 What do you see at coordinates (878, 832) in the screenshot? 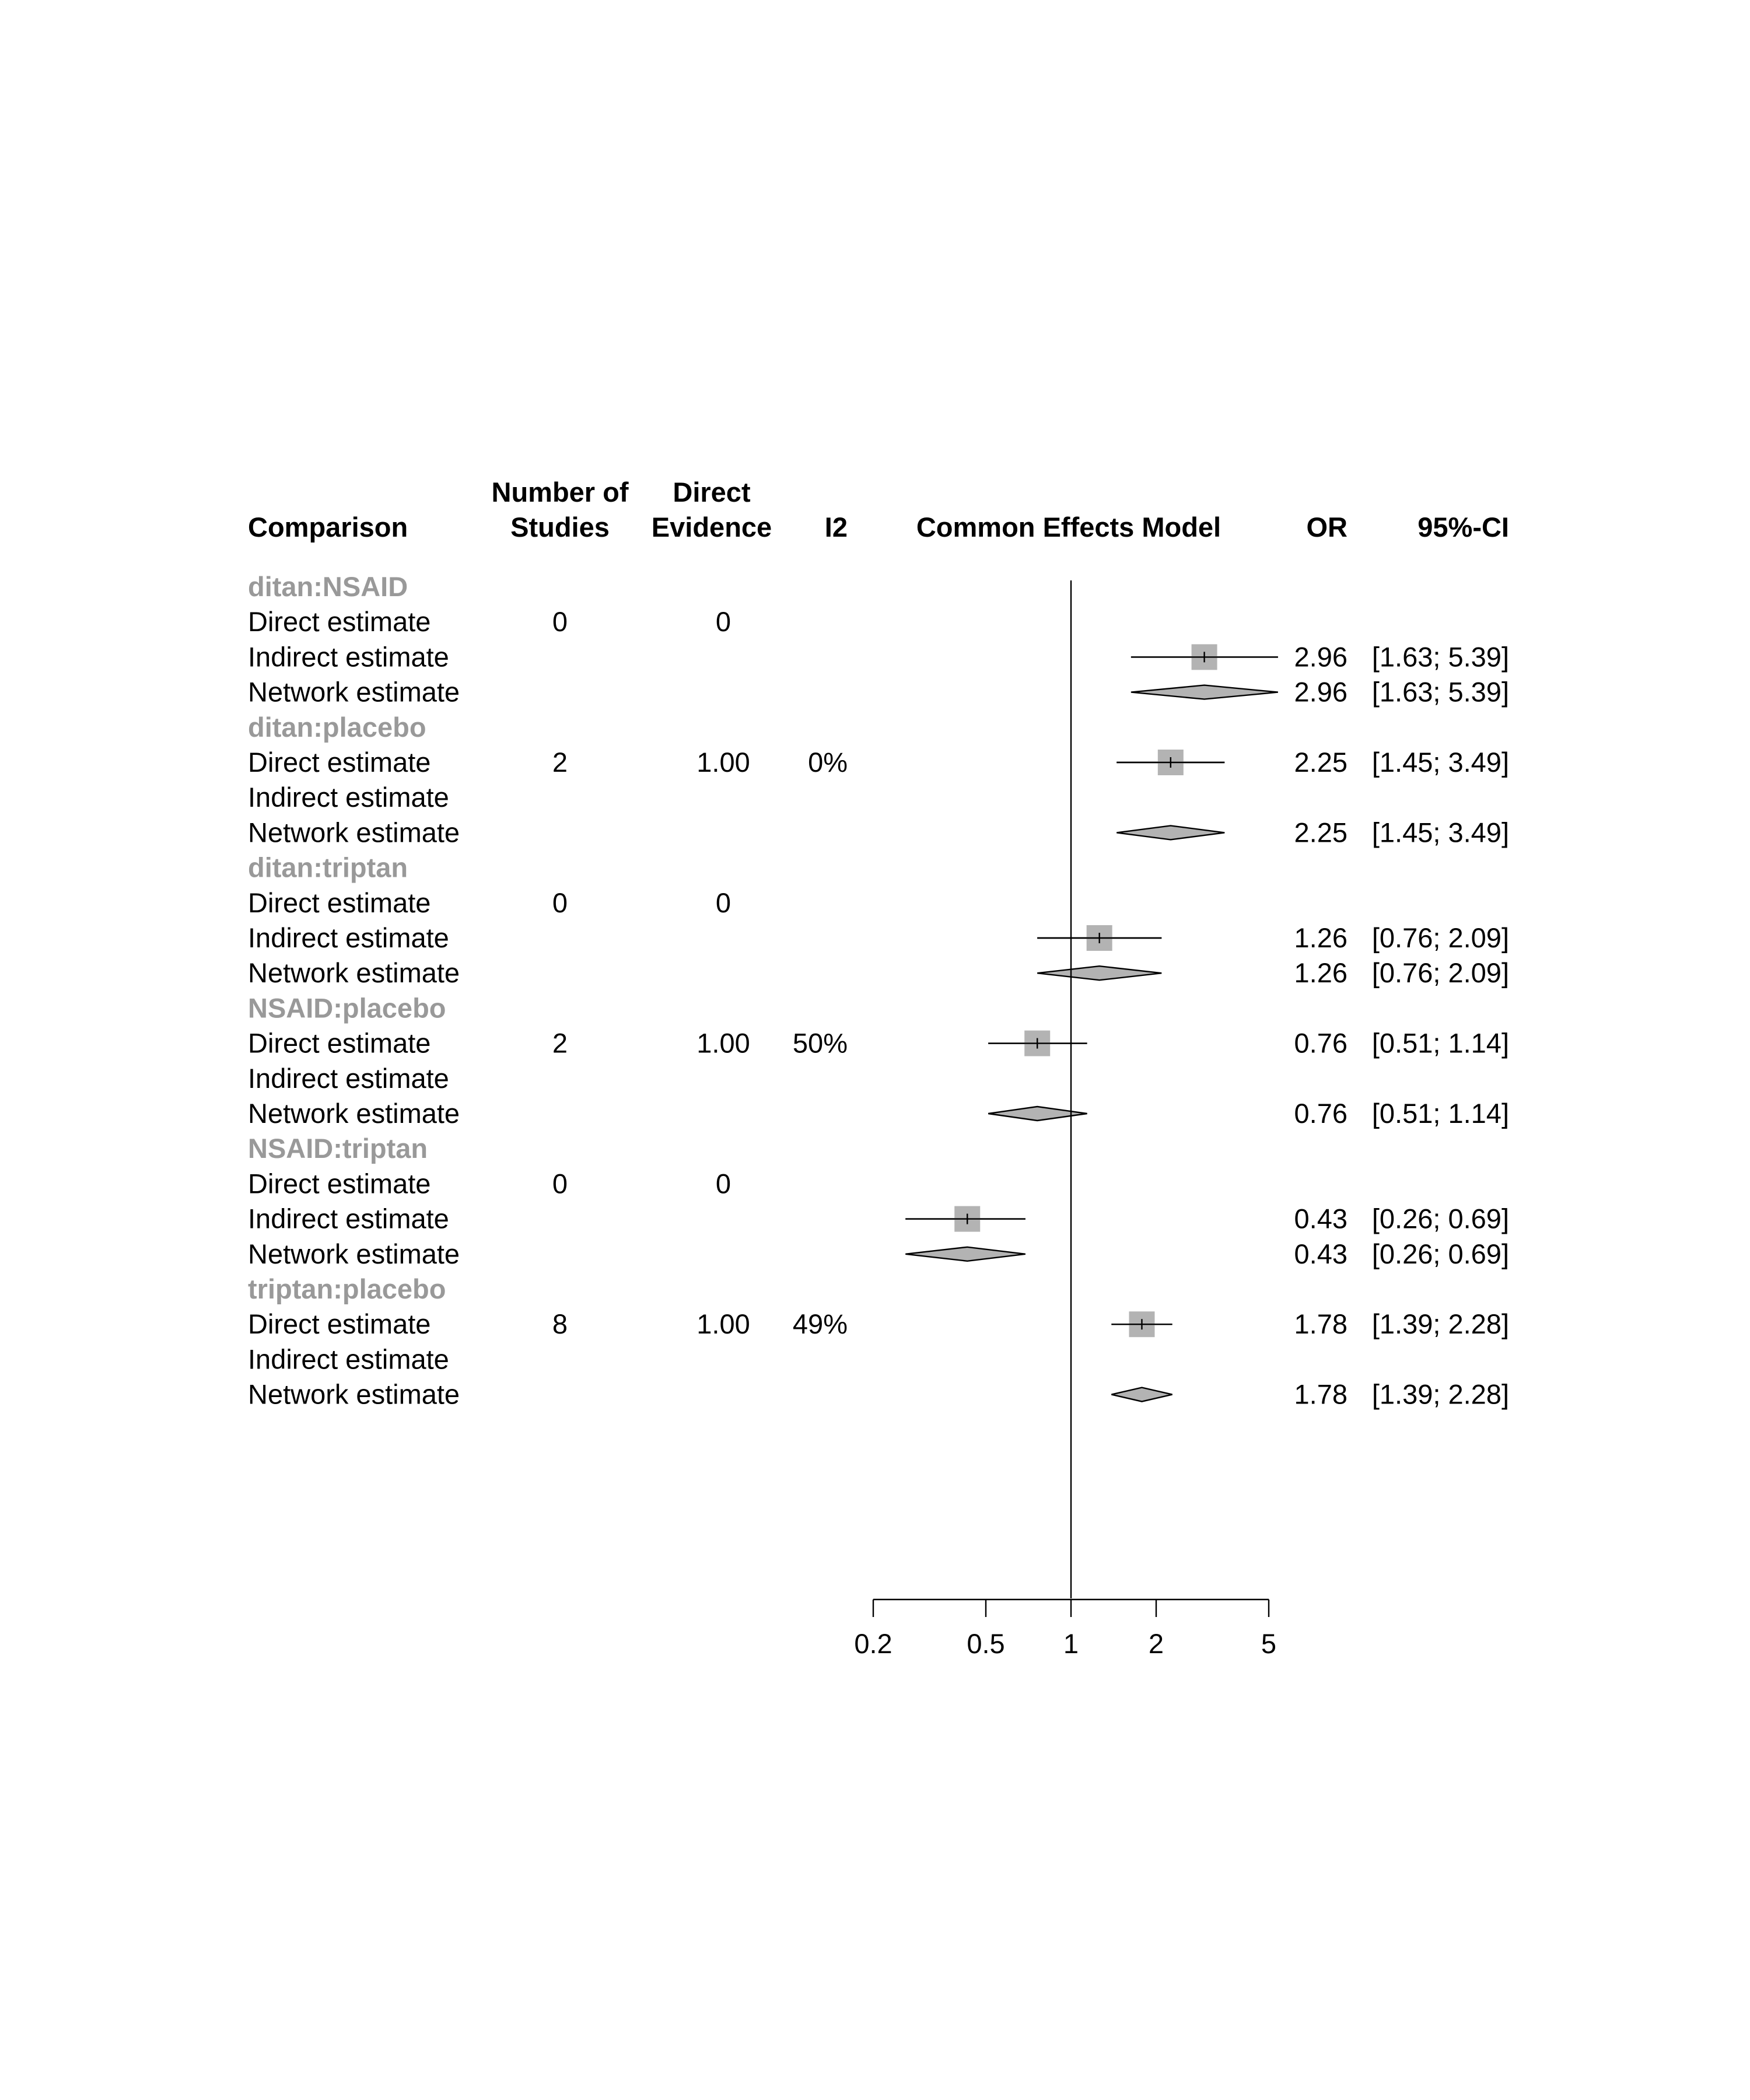
I see `table-row: Network estimate 2.25 [1.45; 3.49]` at bounding box center [878, 832].